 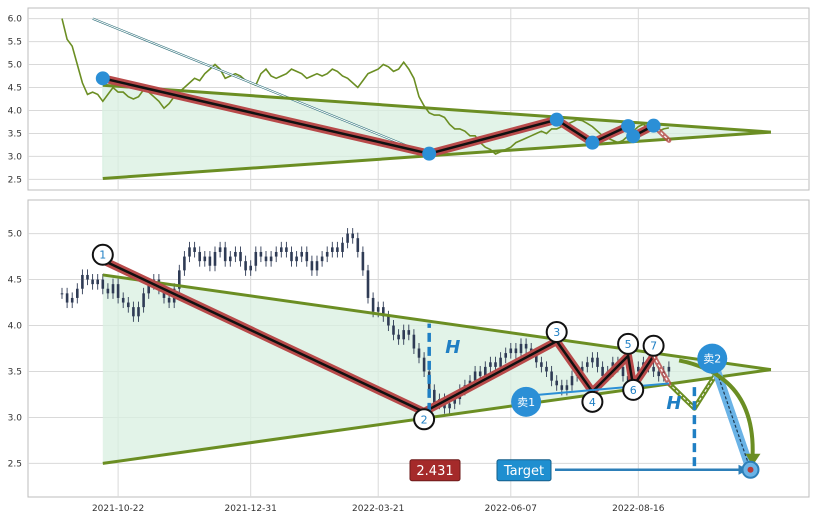 What do you see at coordinates (15, 157) in the screenshot?
I see `overview-ytick-label: 3.0` at bounding box center [15, 157].